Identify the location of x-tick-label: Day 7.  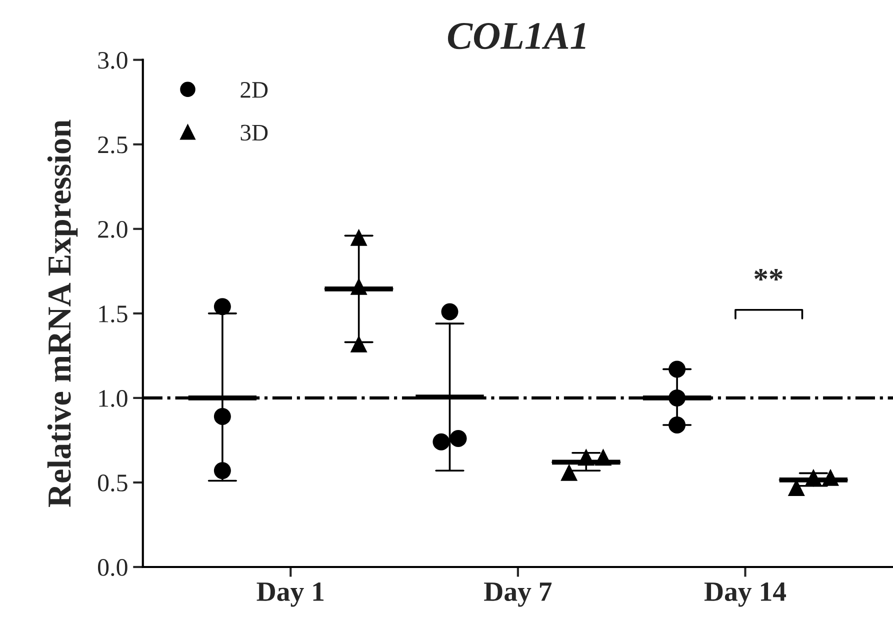
(518, 594).